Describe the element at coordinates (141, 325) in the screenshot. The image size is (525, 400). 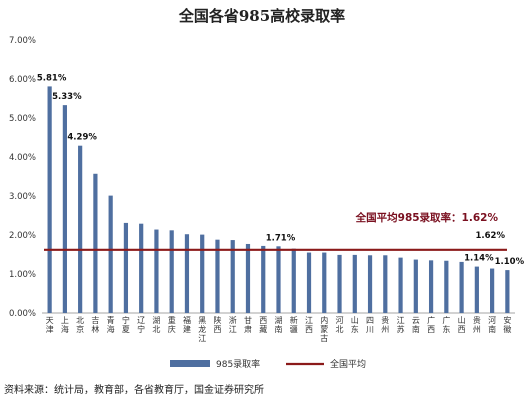
I see `category-label: 辽宁` at that location.